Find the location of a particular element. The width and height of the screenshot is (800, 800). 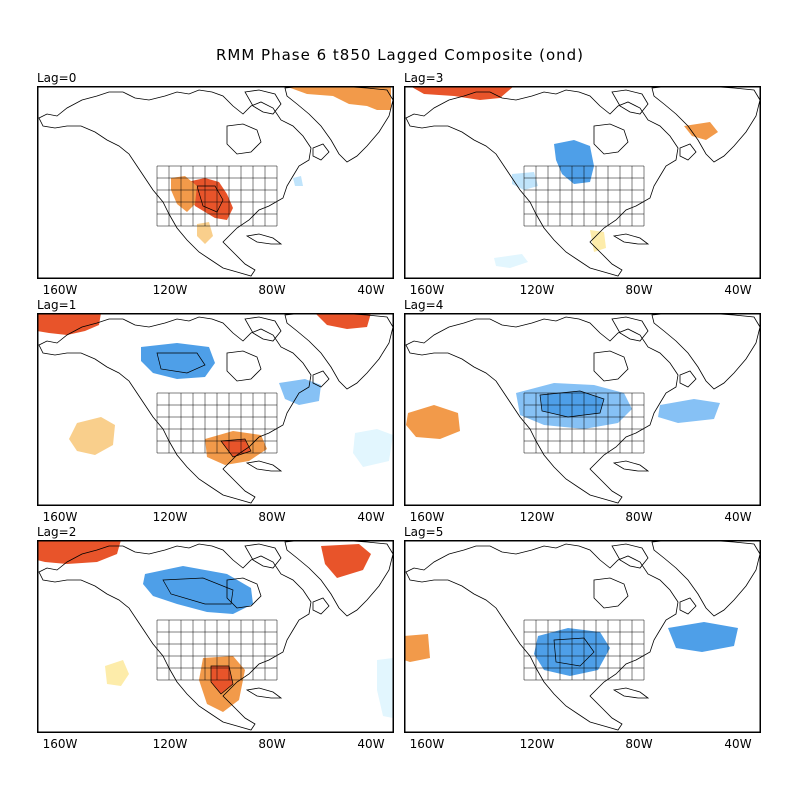

panel-label: Lag=4 is located at coordinates (424, 305).